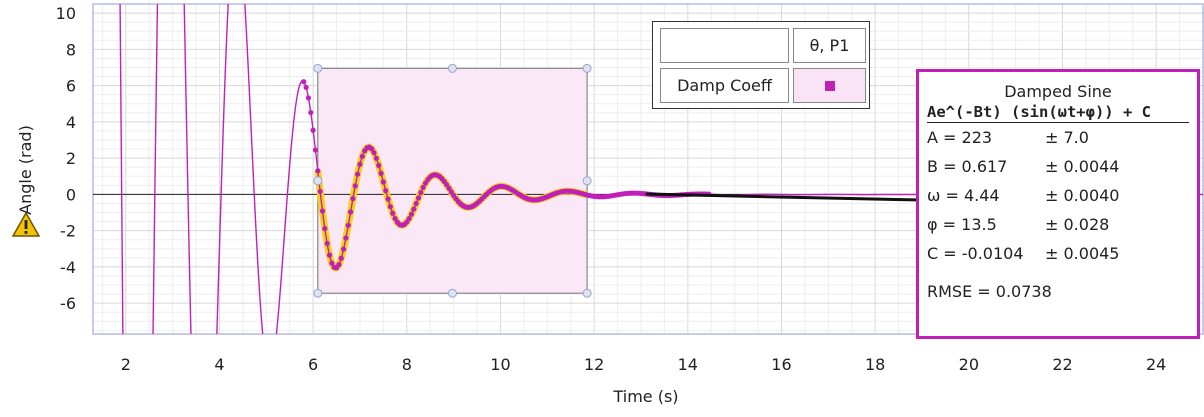 This screenshot has height=417, width=1204. Describe the element at coordinates (1058, 91) in the screenshot. I see `fit-model-title: Damped Sine` at that location.